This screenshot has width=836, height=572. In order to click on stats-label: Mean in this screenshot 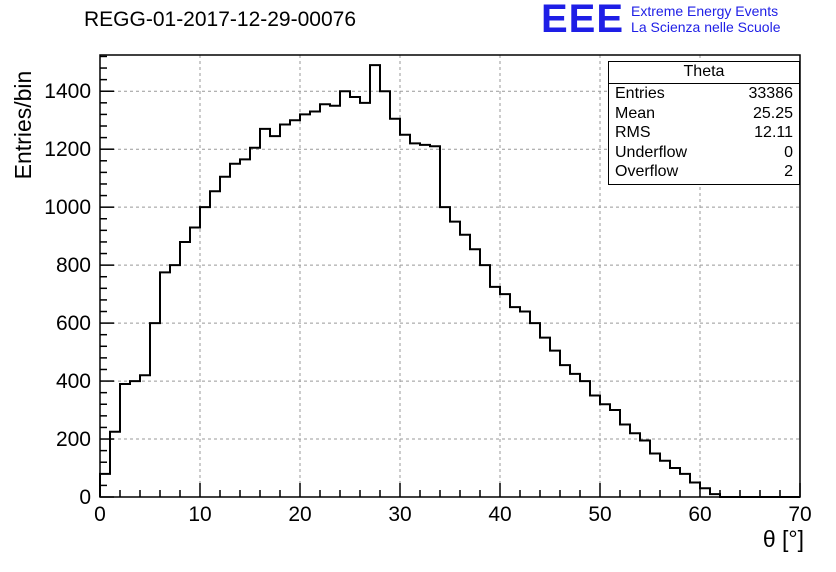, I will do `click(635, 113)`.